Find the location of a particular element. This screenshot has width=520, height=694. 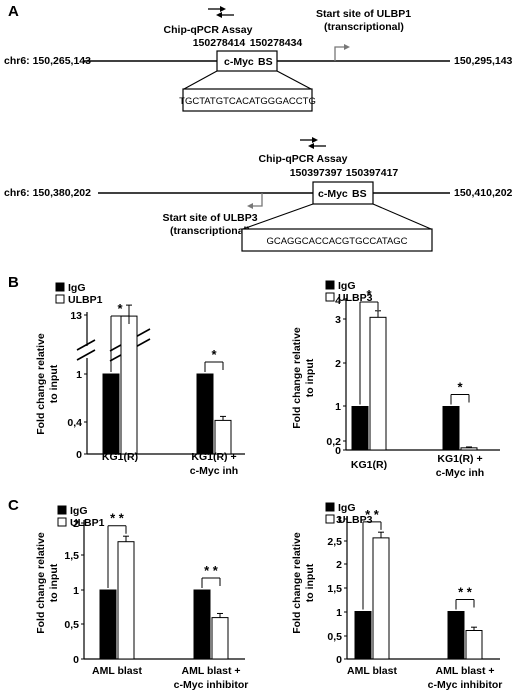

legend-label-ulbp3: ULBP3 is located at coordinates (355, 298).